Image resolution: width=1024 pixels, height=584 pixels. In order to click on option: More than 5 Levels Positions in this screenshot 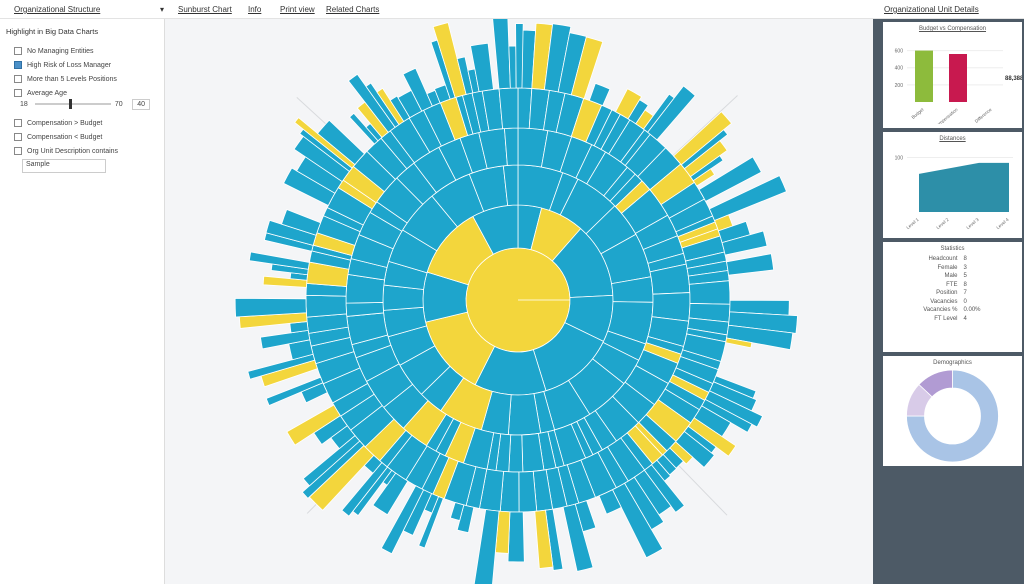, I will do `click(65, 79)`.